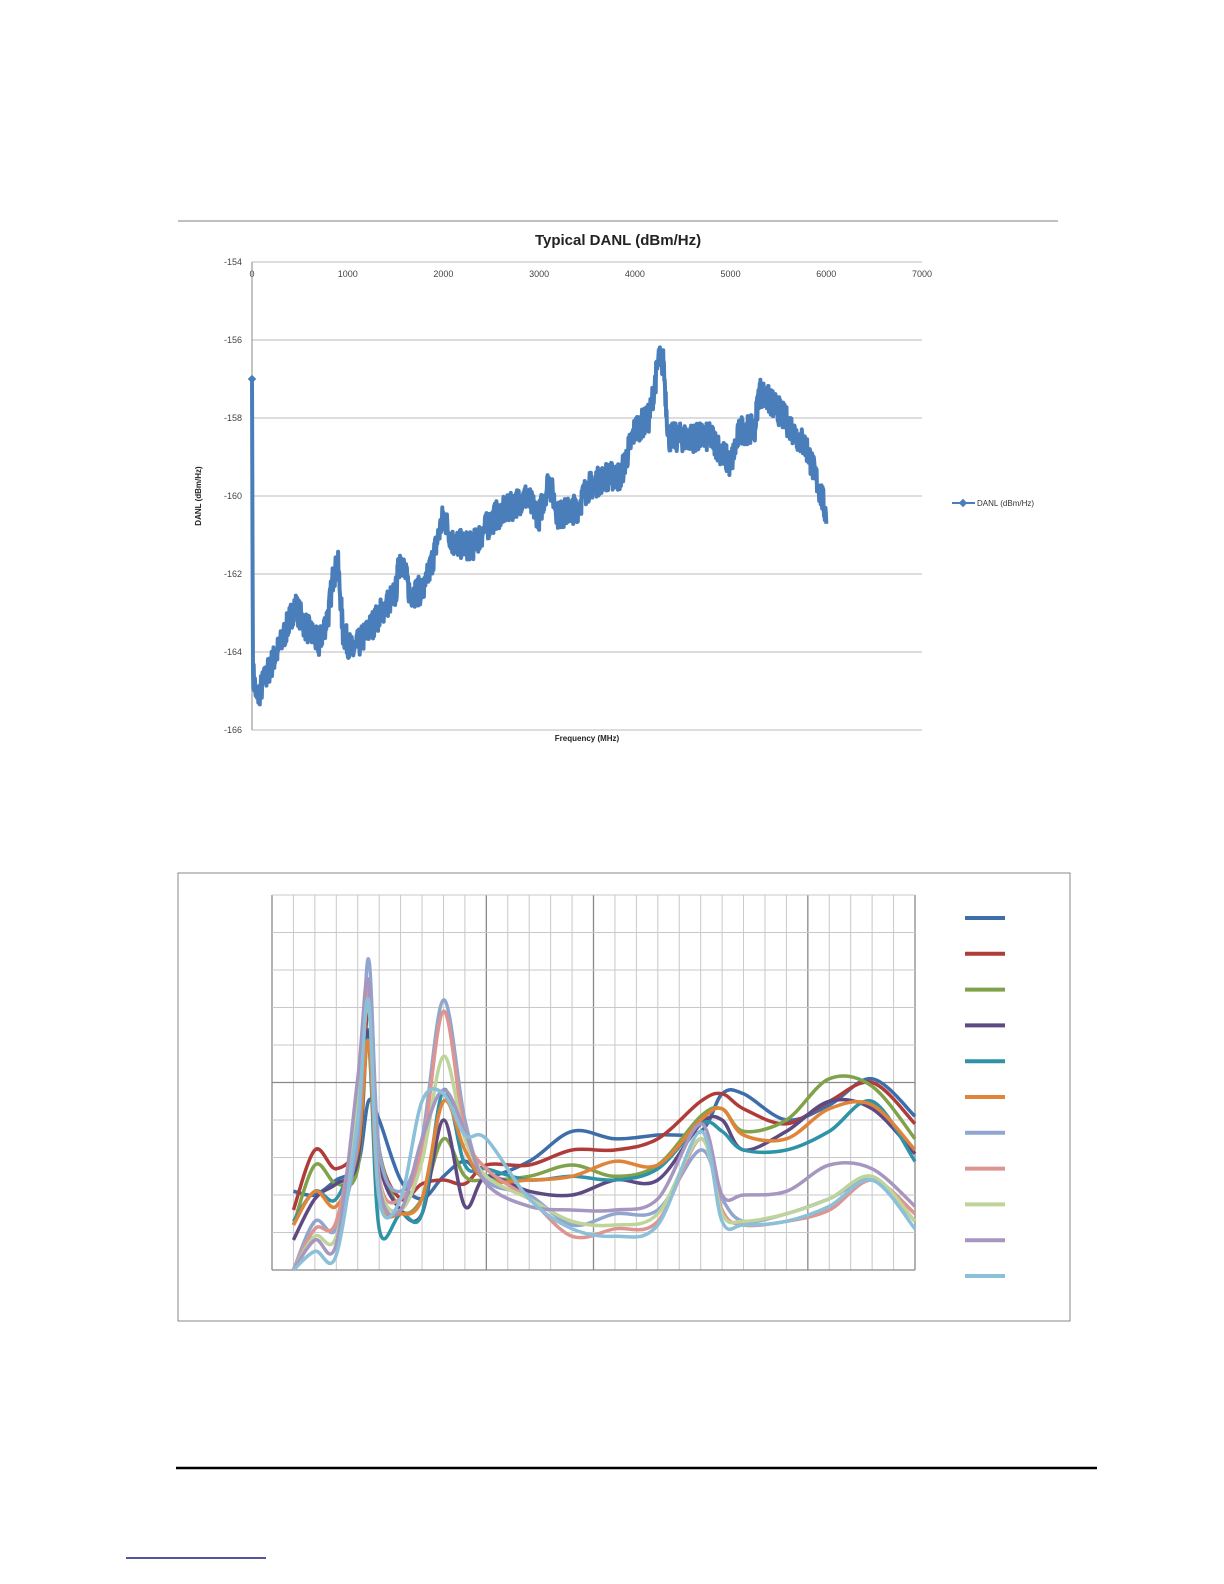 The width and height of the screenshot is (1224, 1584). Describe the element at coordinates (233, 262) in the screenshot. I see `y-tick-label: -154` at that location.